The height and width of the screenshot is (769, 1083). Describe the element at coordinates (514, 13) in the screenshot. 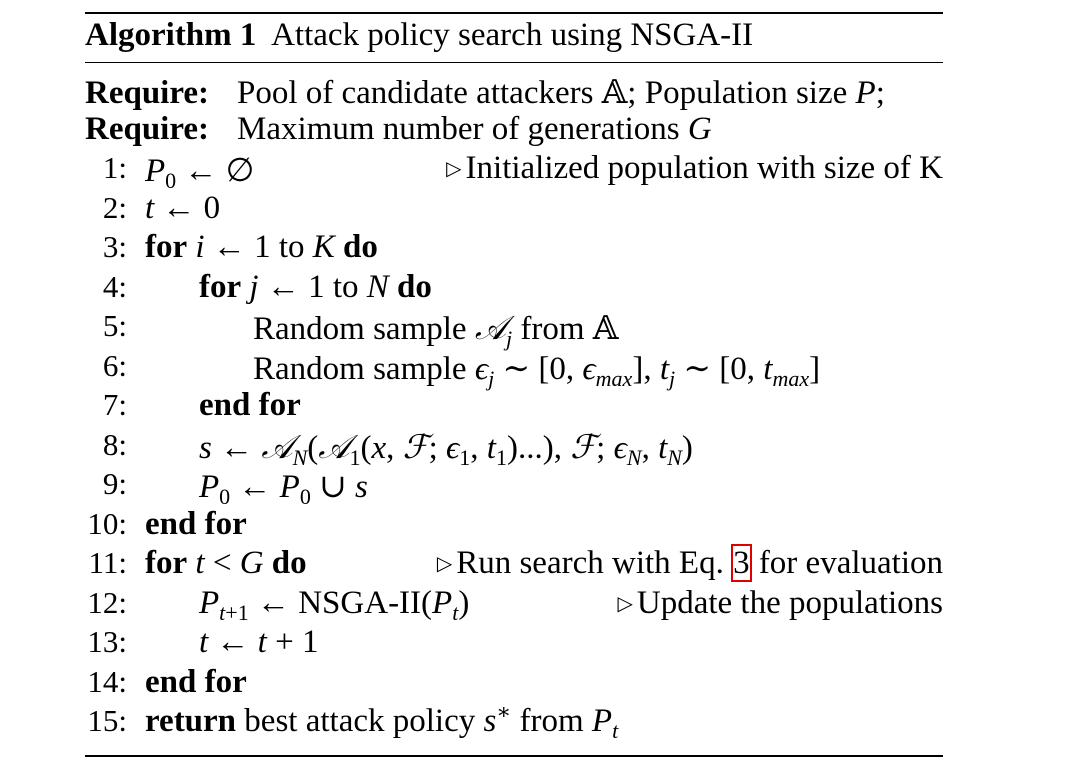

I see `top-rule` at that location.